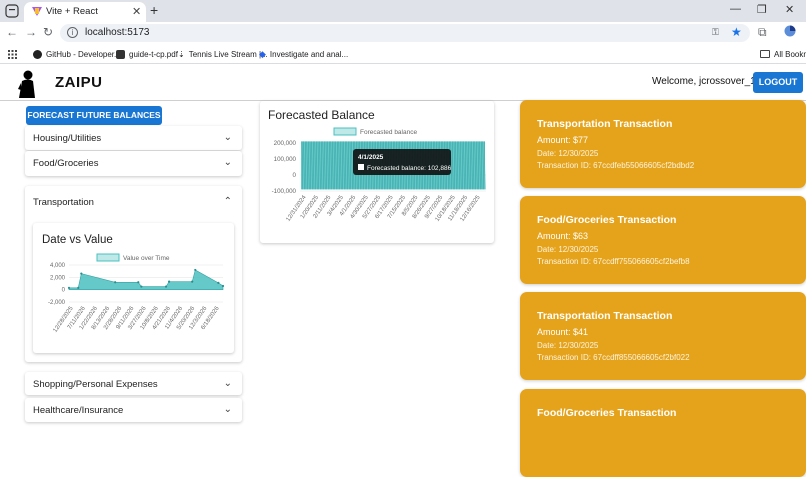 The width and height of the screenshot is (806, 477). Describe the element at coordinates (227, 201) in the screenshot. I see `chevron-up-icon: ⌃` at that location.